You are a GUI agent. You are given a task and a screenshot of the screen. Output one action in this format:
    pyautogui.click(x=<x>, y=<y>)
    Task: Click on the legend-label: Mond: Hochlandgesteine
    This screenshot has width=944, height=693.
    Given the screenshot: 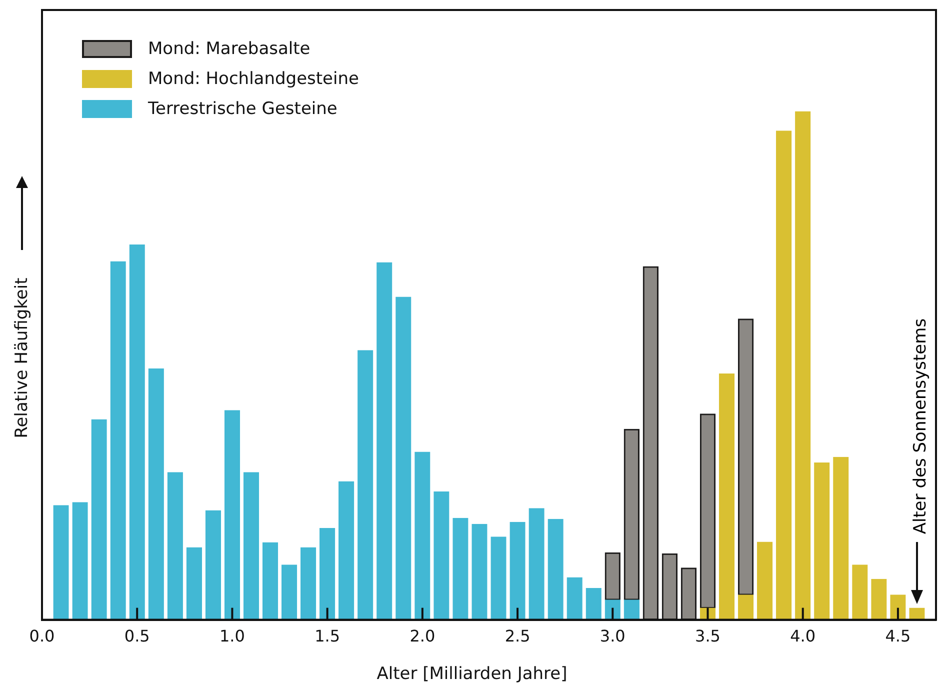 What is the action you would take?
    pyautogui.click(x=253, y=79)
    